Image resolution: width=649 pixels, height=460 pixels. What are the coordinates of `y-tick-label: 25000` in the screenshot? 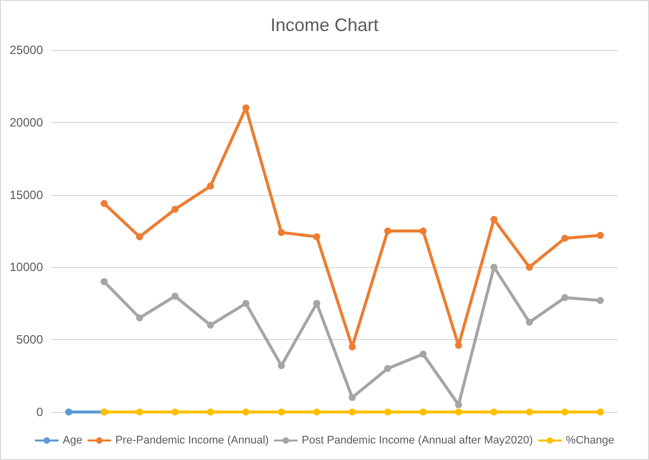 It's located at (27, 50).